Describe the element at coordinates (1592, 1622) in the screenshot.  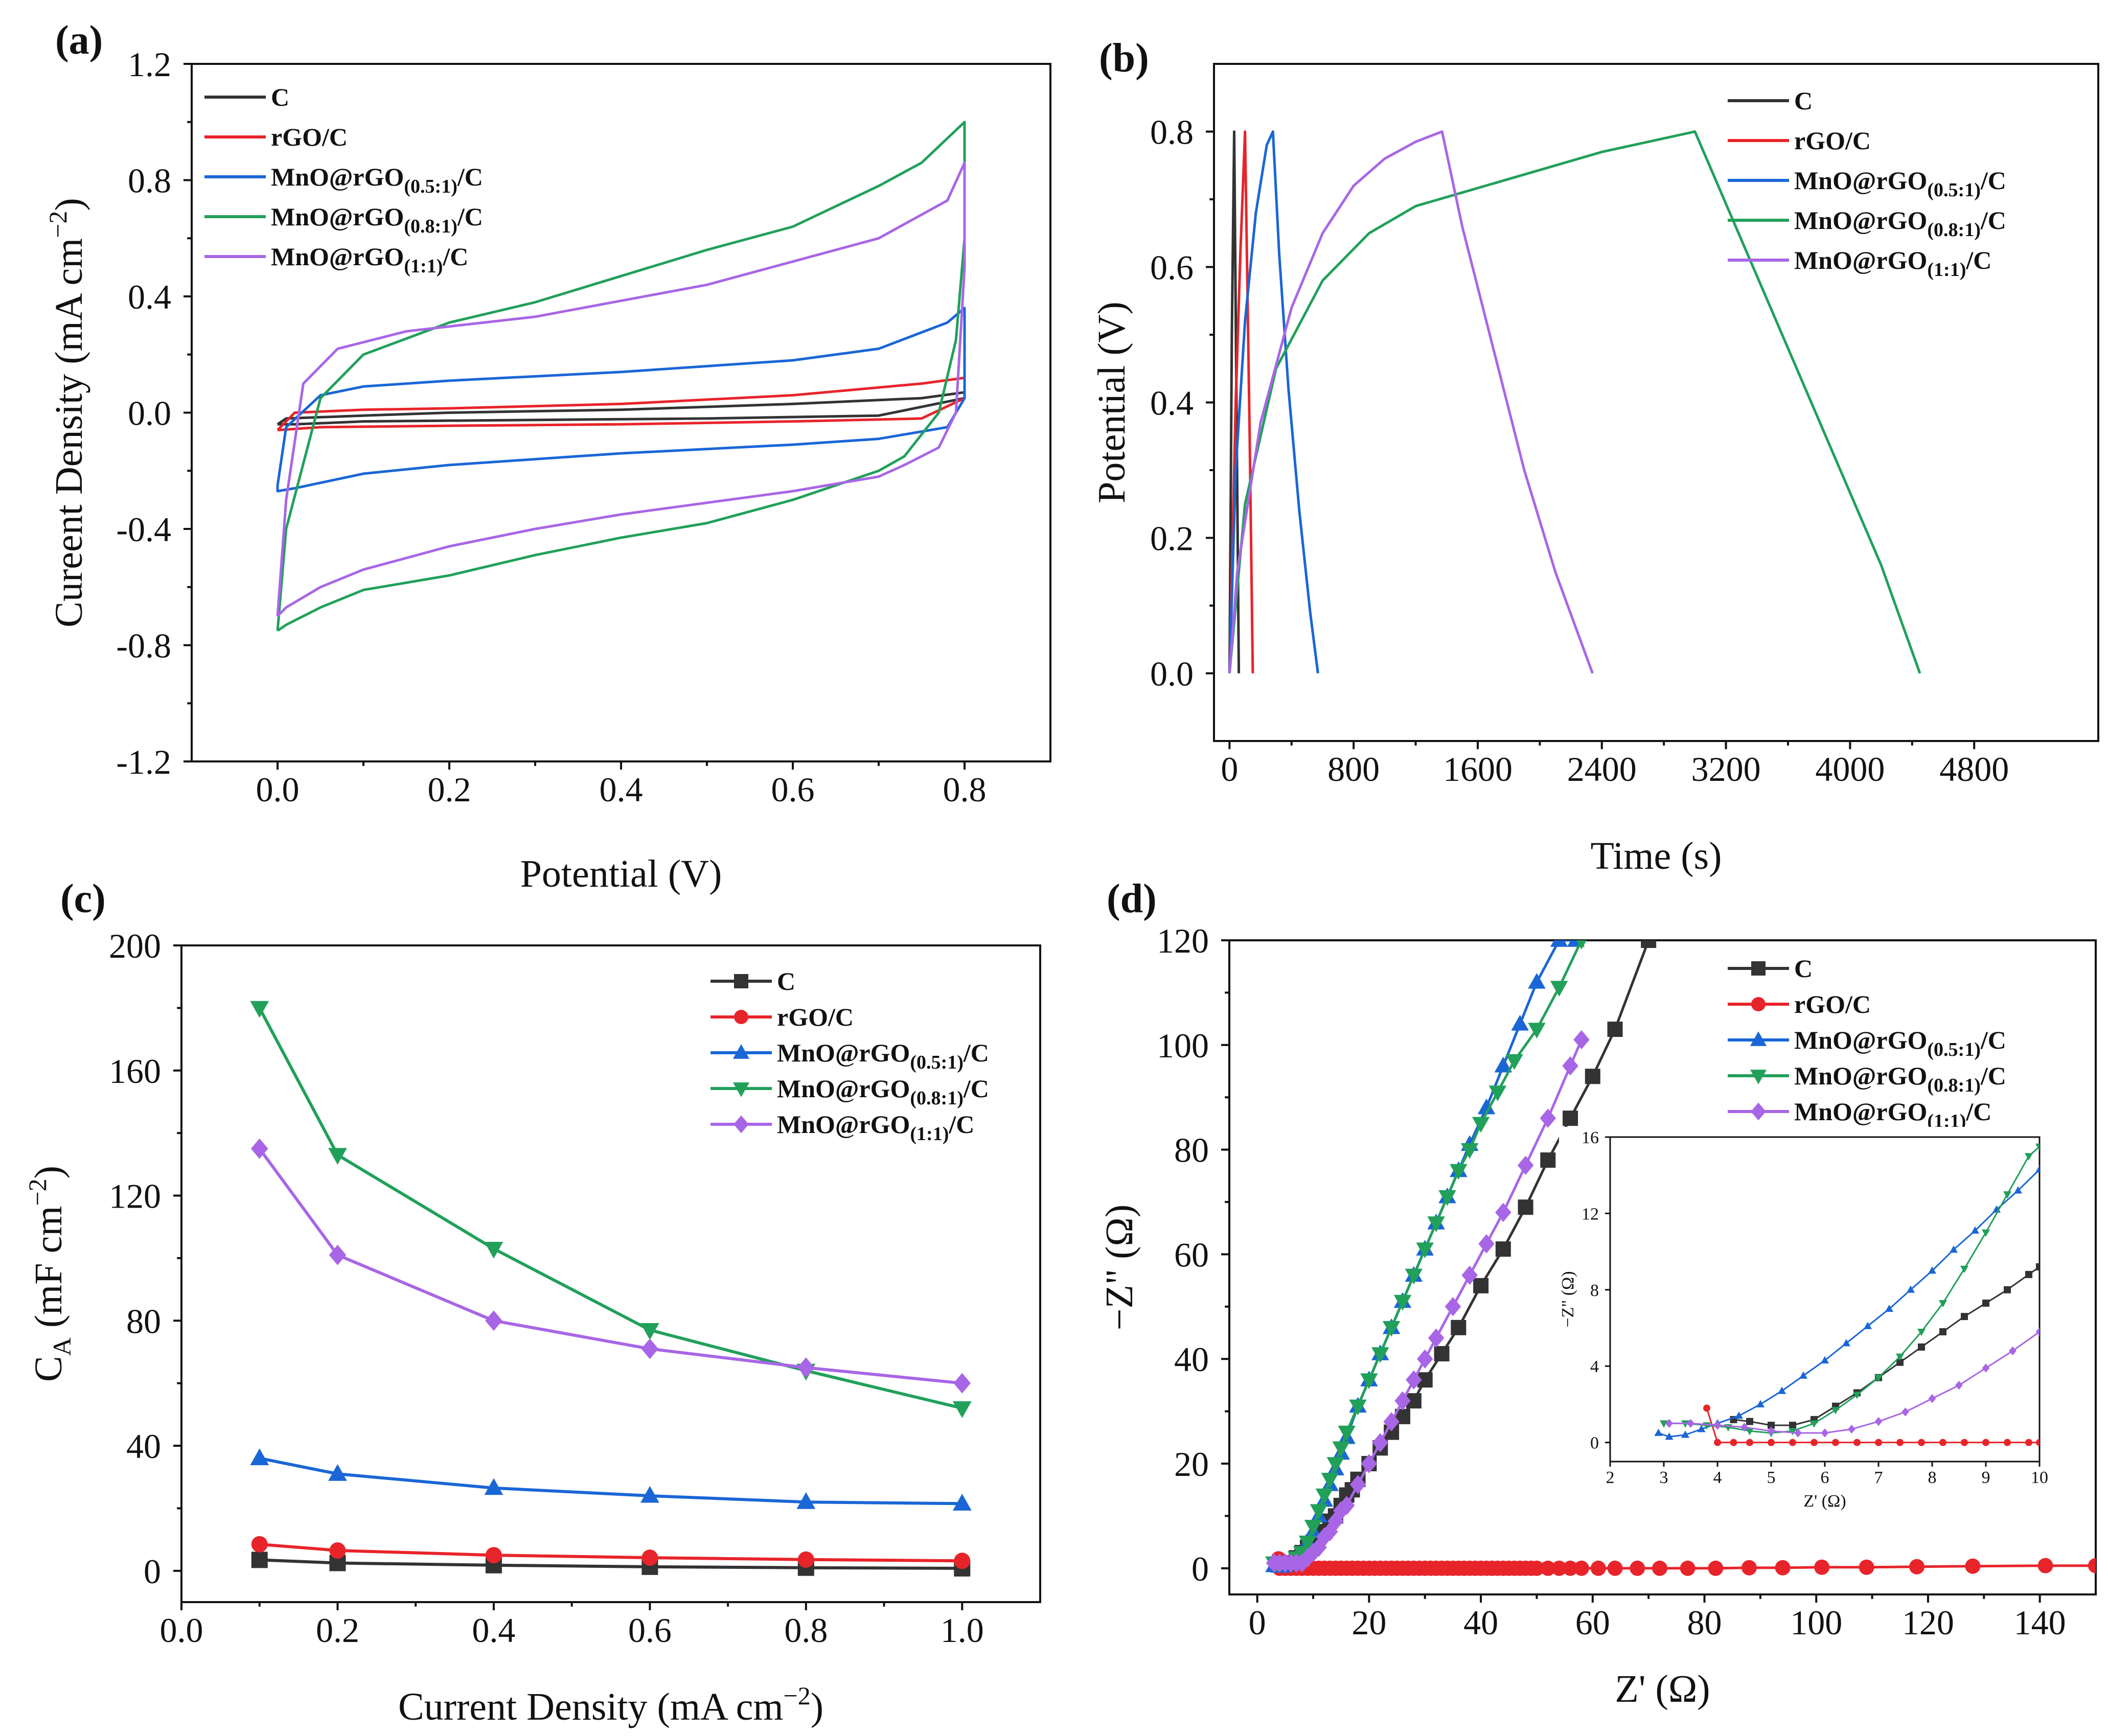
I see `x-tick-label: 60` at that location.